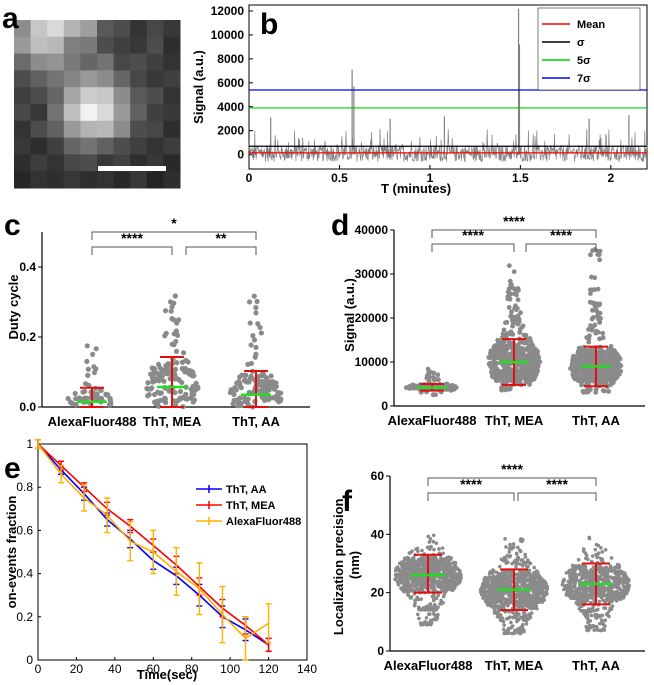  Describe the element at coordinates (132, 168) in the screenshot. I see `scale-bar` at that location.